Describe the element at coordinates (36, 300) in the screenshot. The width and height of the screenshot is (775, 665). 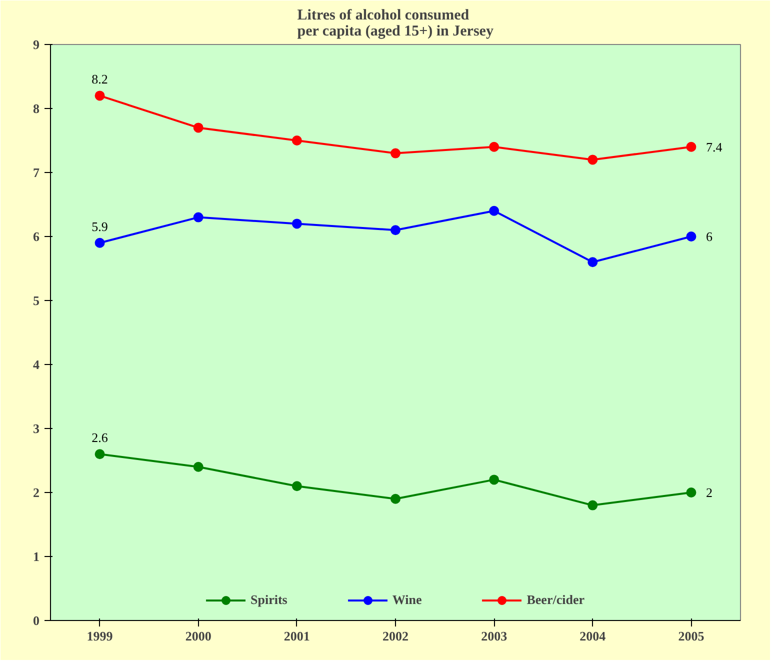
I see `y-tick-label: 5` at that location.